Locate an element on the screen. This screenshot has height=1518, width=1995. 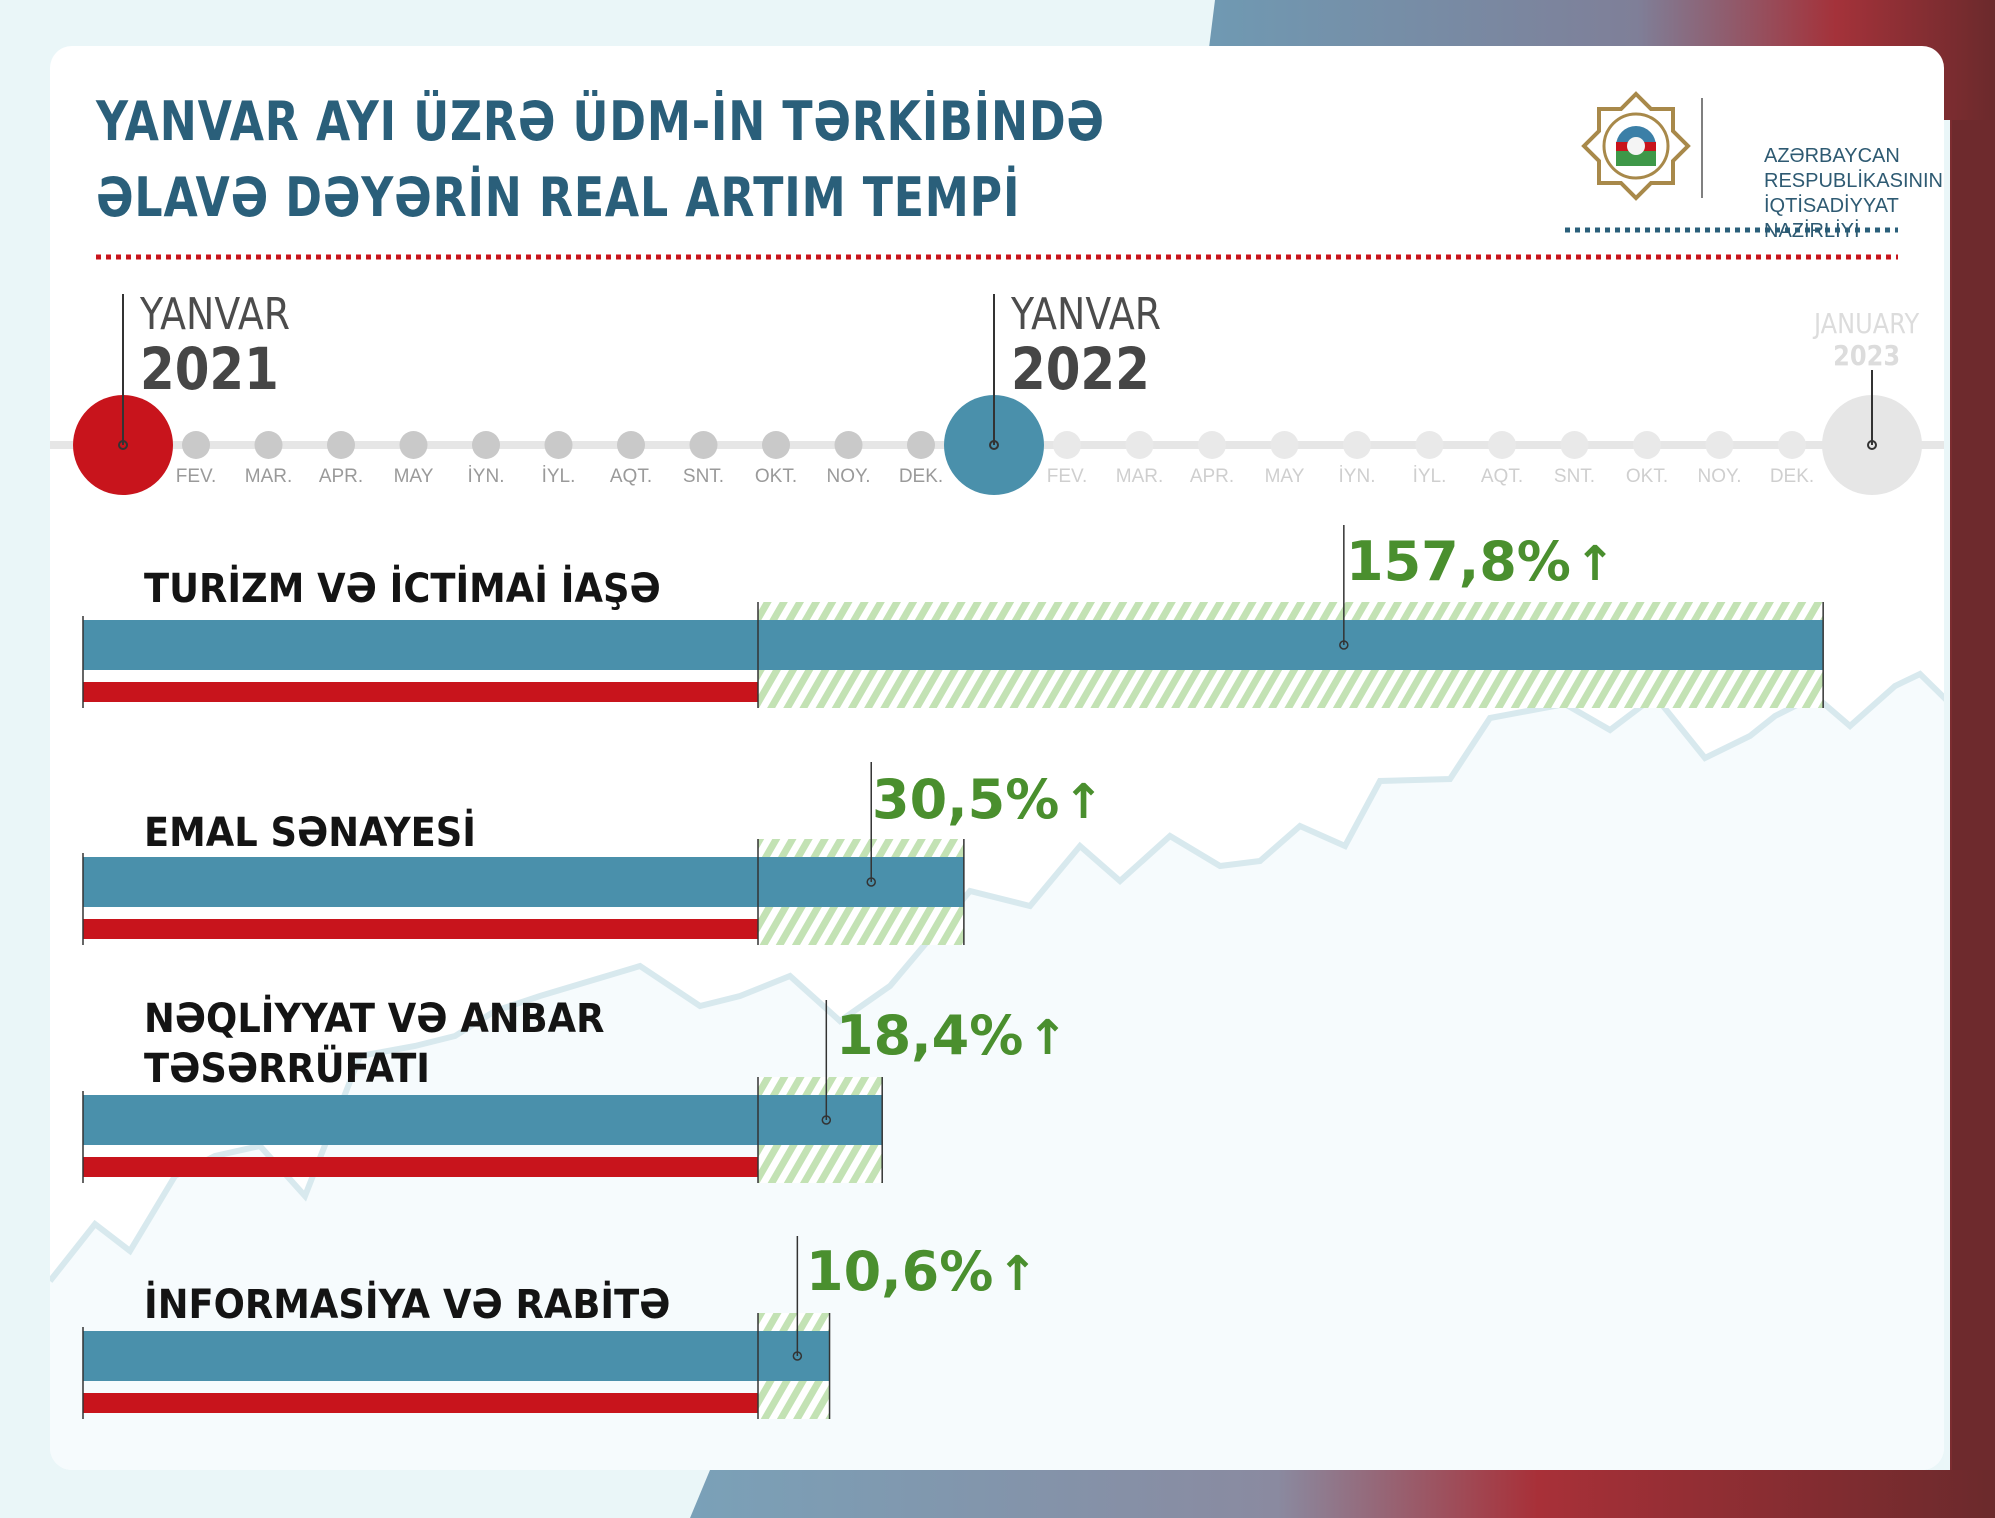
timeline-label-2022: YANVAR 2022 is located at coordinates (1086, 346).